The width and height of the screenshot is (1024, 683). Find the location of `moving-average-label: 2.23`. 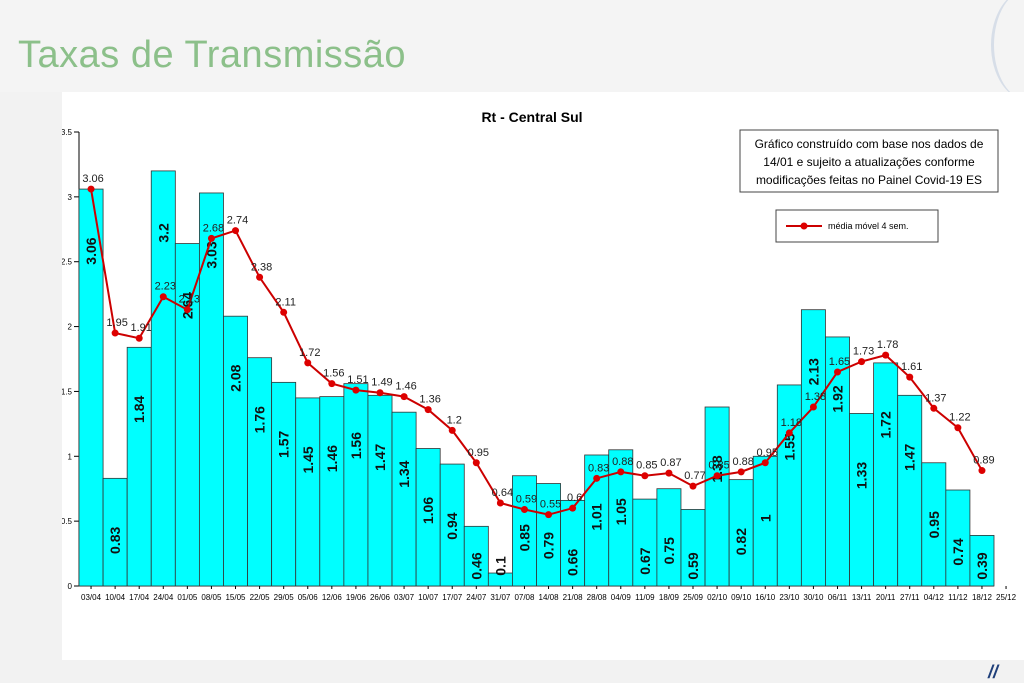

moving-average-label: 2.23 is located at coordinates (165, 287).